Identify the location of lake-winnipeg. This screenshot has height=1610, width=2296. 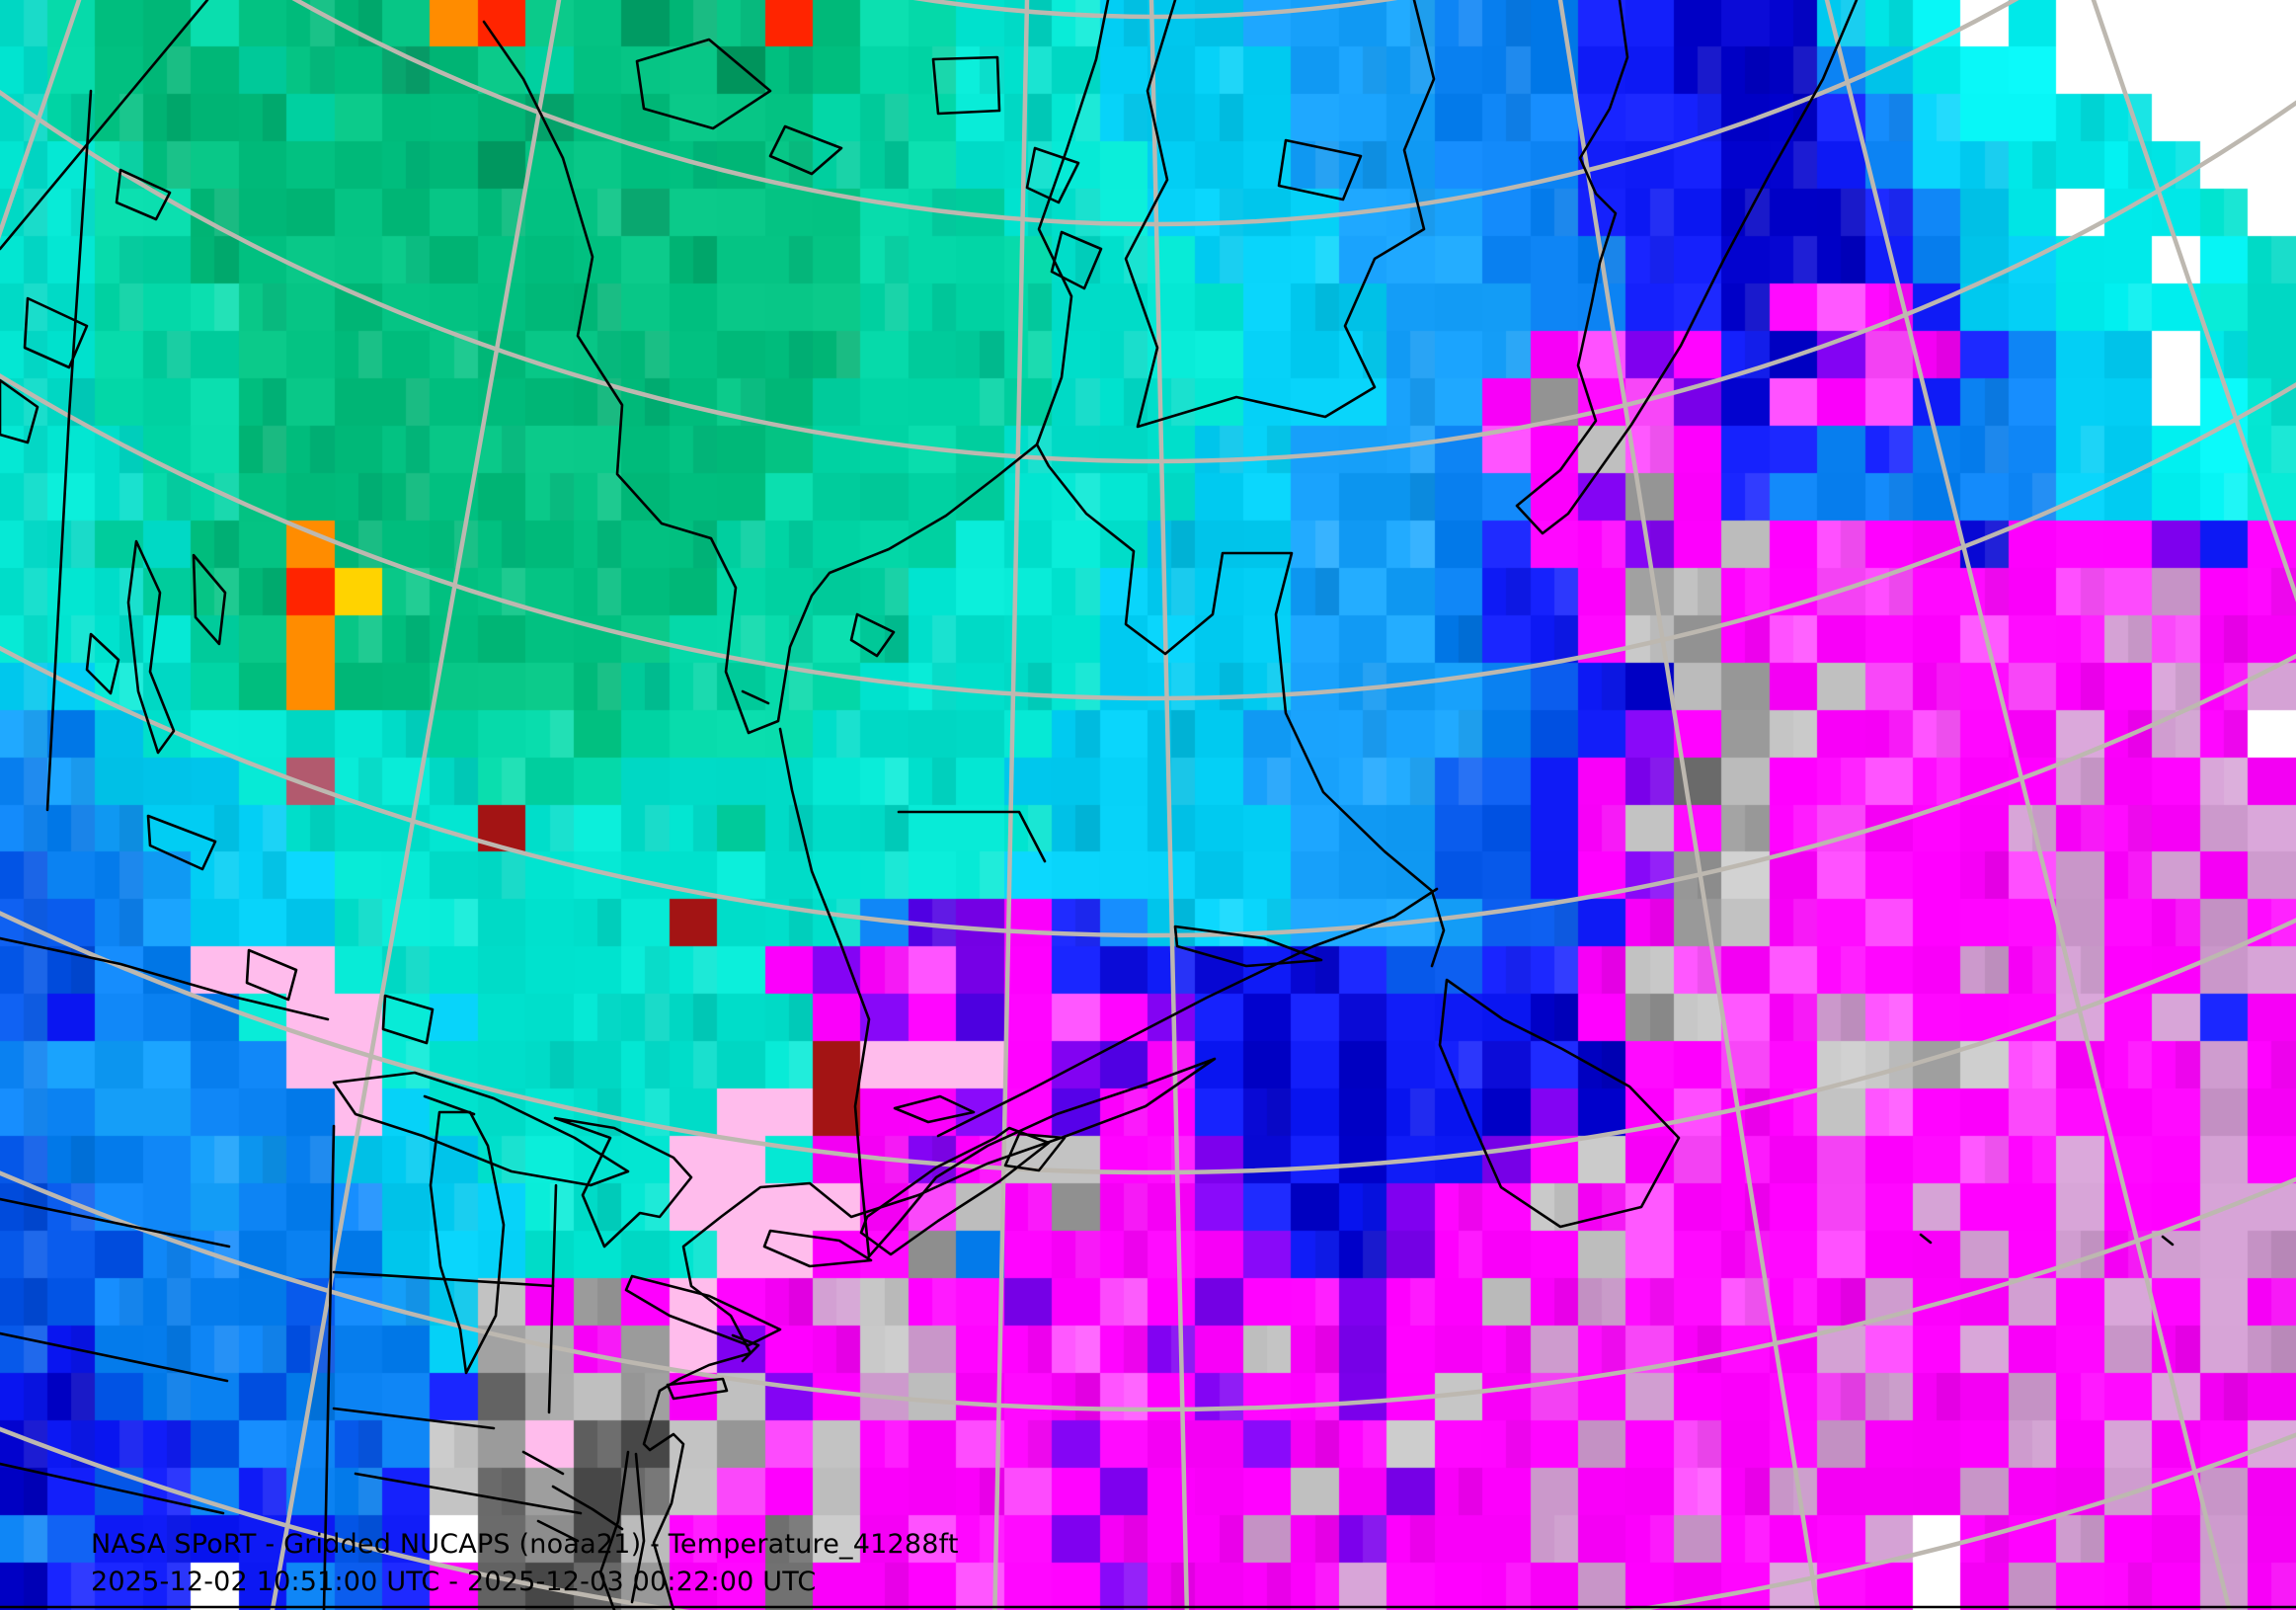
(151, 647).